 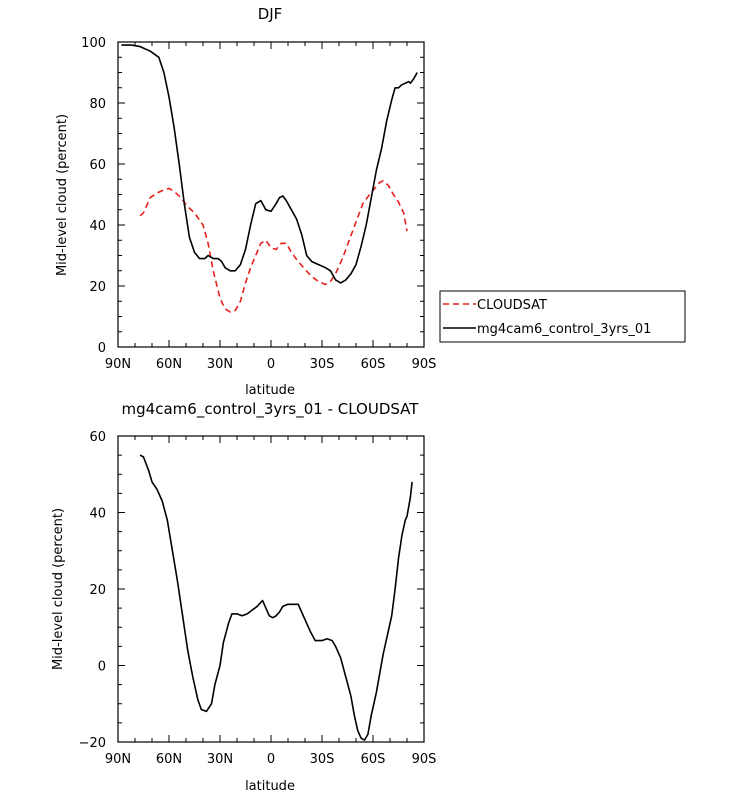 I want to click on y-tick-label: −20, so click(x=92, y=743).